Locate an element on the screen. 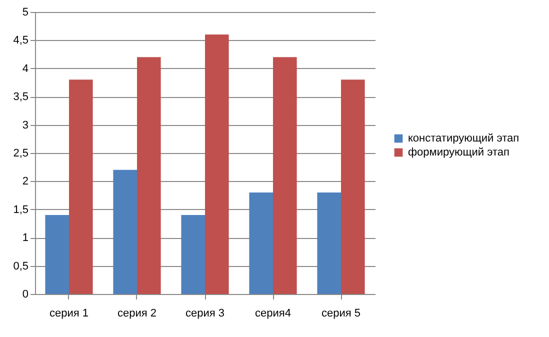  y-tick-label: 5 is located at coordinates (25, 12).